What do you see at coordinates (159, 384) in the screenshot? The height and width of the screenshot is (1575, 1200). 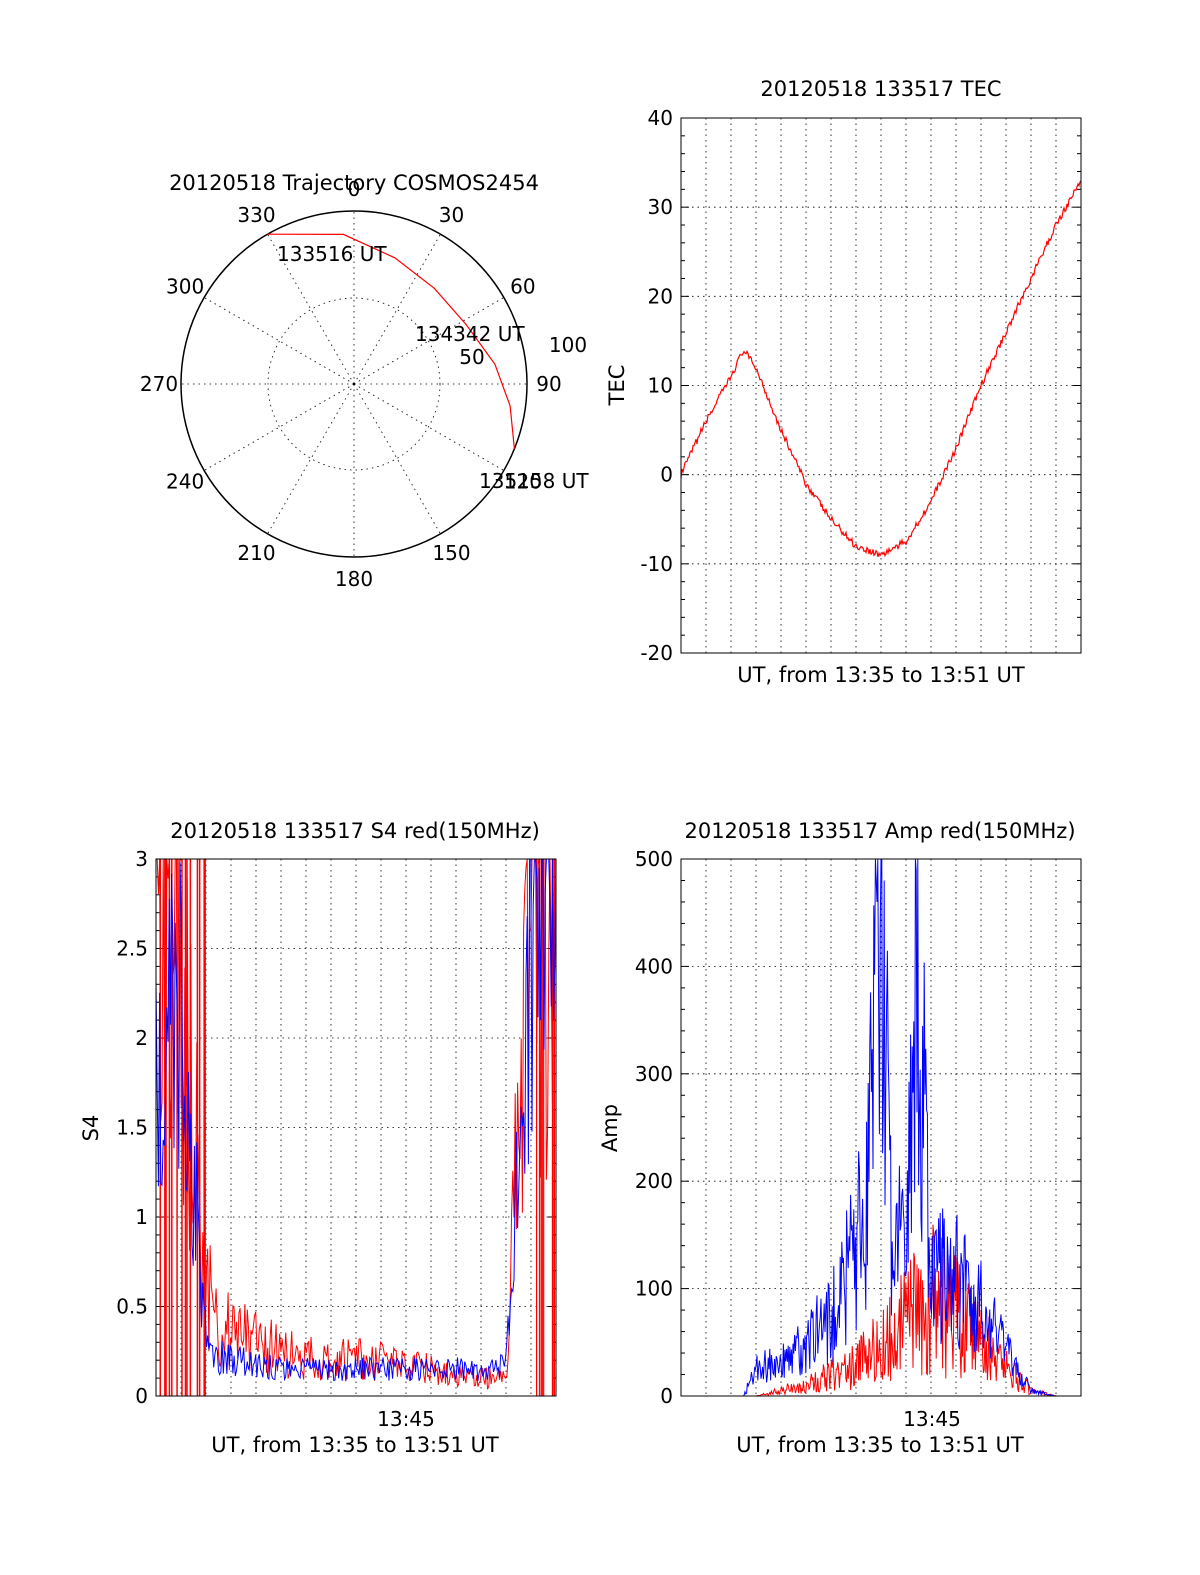 I see `azimuth-label: 270` at bounding box center [159, 384].